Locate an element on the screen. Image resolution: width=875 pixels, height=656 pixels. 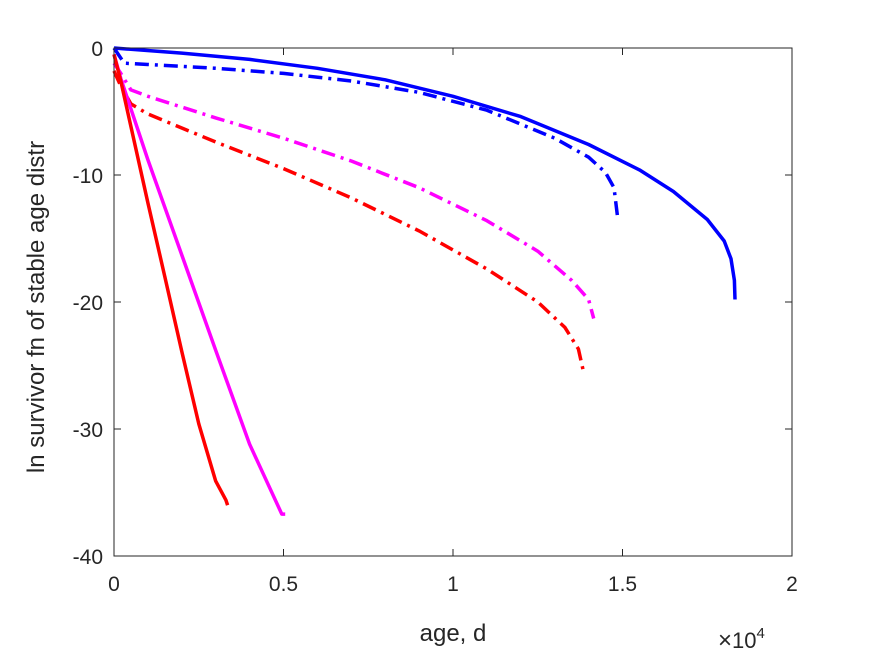
x-axis-multiplier: ×10⁴ is located at coordinates (741, 639).